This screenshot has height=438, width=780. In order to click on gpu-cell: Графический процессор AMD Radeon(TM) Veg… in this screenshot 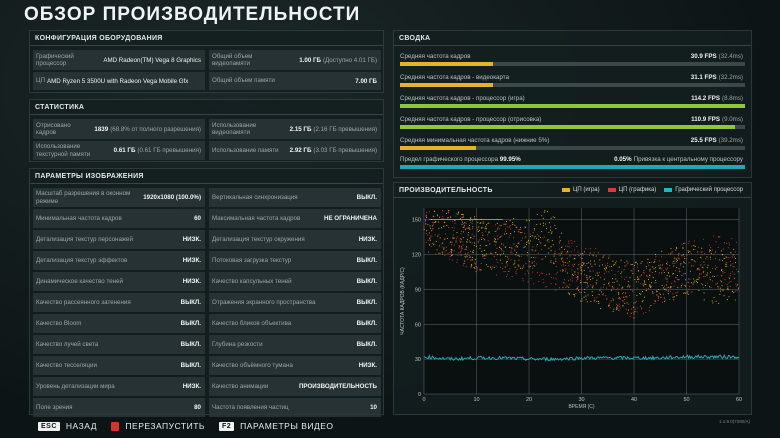, I will do `click(119, 60)`.